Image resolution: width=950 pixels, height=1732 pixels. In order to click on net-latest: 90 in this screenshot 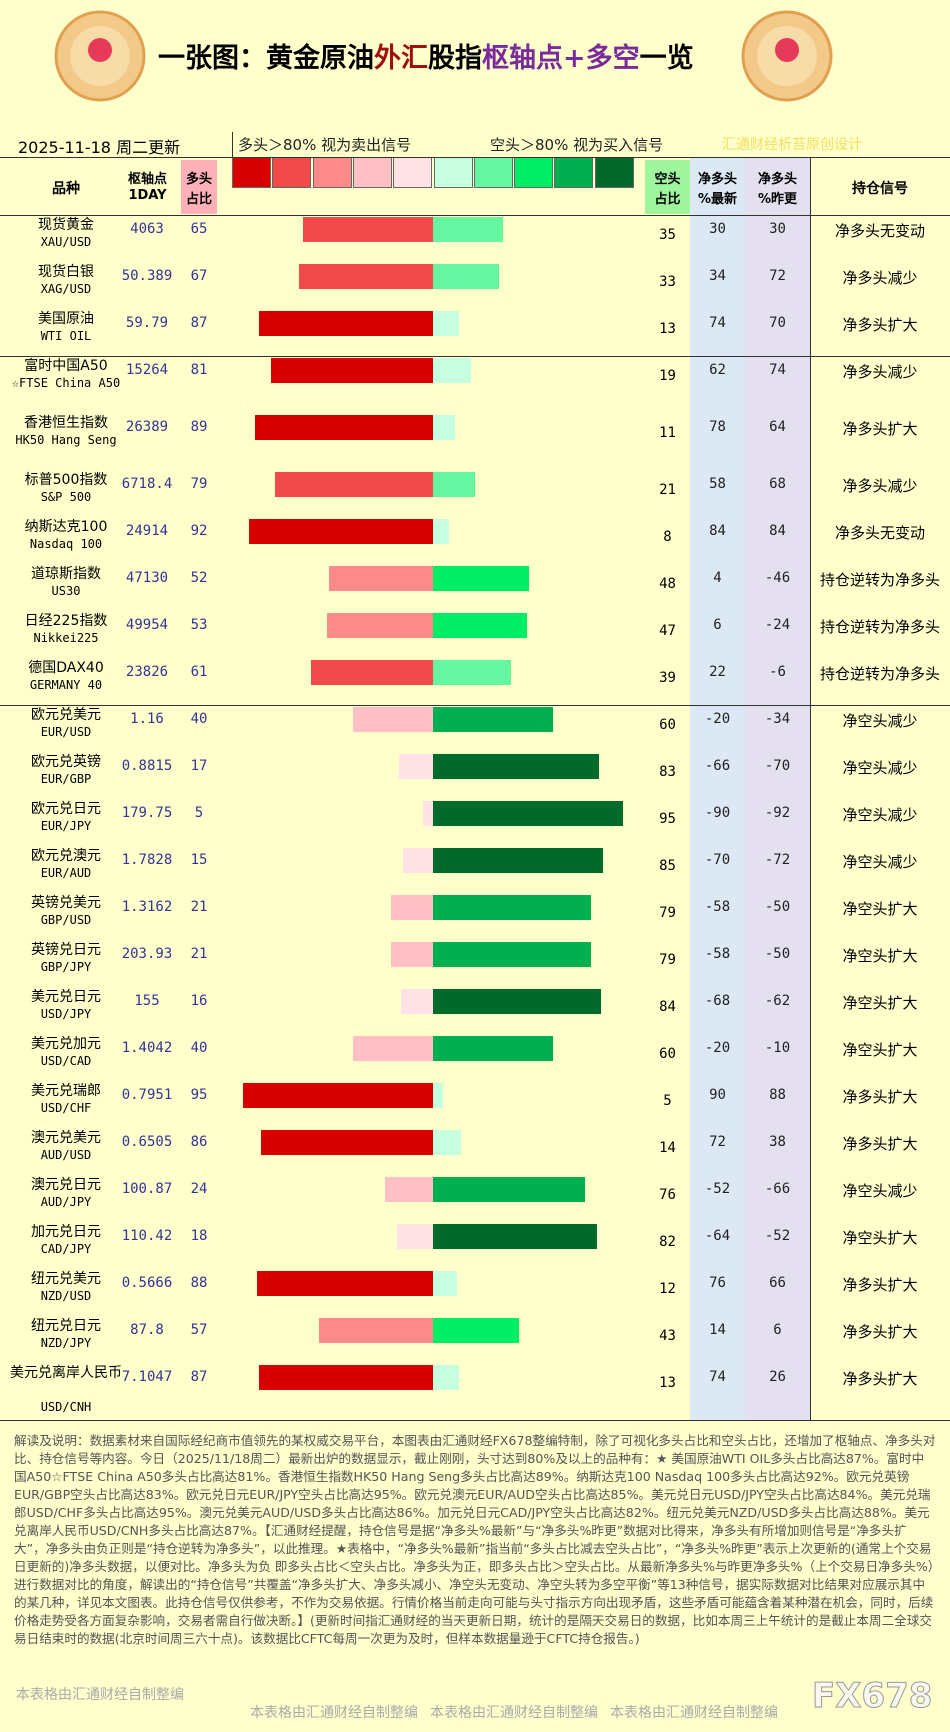, I will do `click(717, 1095)`.